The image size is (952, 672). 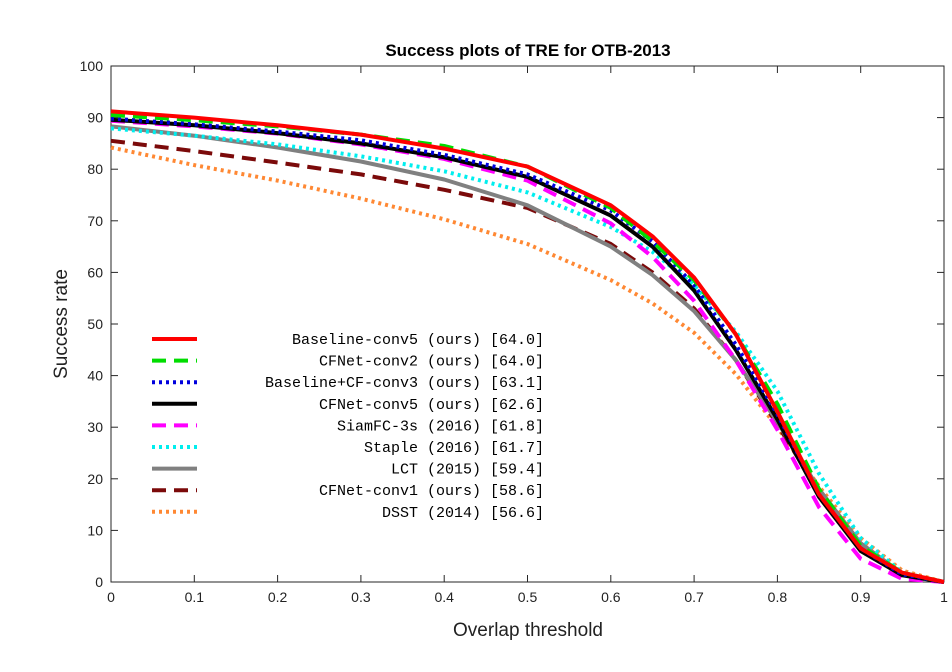 I want to click on x-tick-label: 0.5, so click(x=528, y=597).